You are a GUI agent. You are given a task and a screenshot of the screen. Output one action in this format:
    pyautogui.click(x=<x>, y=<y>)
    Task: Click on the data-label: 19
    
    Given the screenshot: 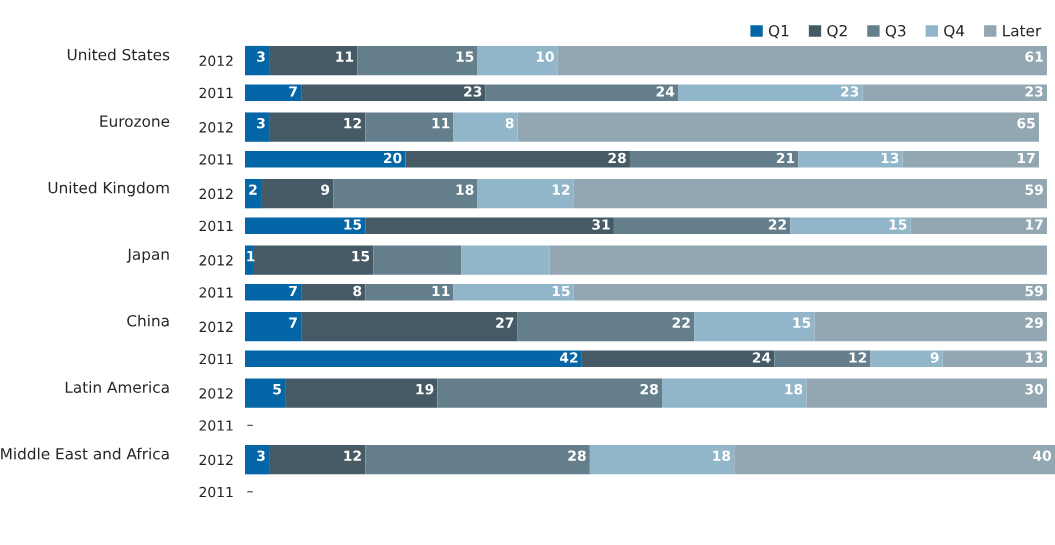 What is the action you would take?
    pyautogui.click(x=425, y=389)
    